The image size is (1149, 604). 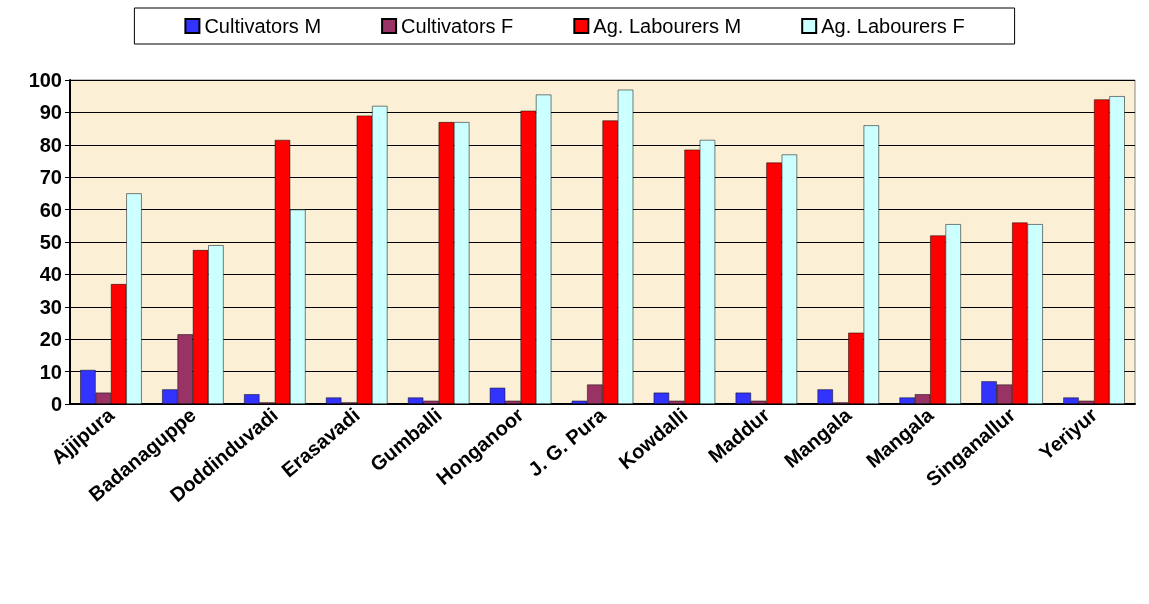 I want to click on y-tick-label: 60, so click(x=50, y=209).